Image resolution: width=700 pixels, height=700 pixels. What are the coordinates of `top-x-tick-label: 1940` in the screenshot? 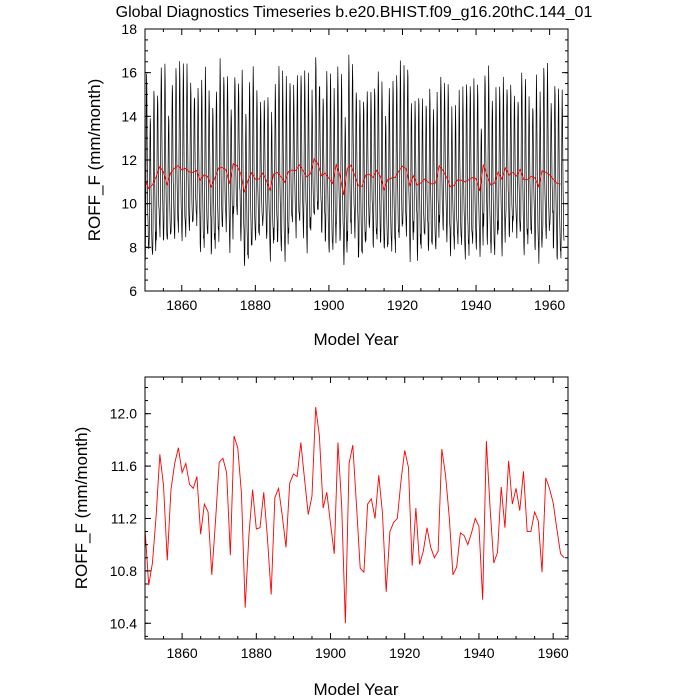 It's located at (475, 305).